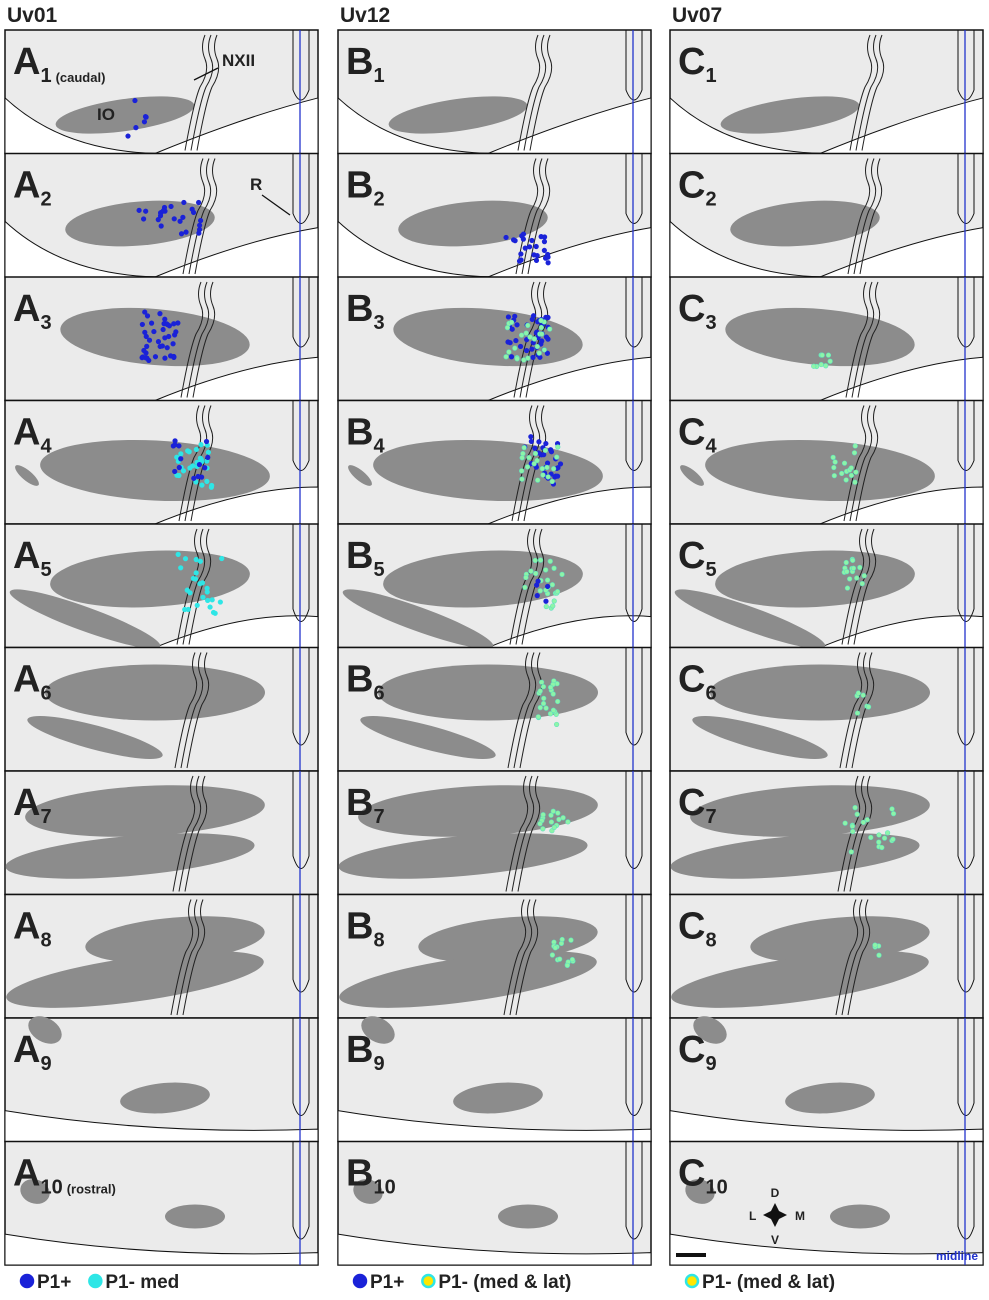  I want to click on panel-label: C5, so click(697, 558).